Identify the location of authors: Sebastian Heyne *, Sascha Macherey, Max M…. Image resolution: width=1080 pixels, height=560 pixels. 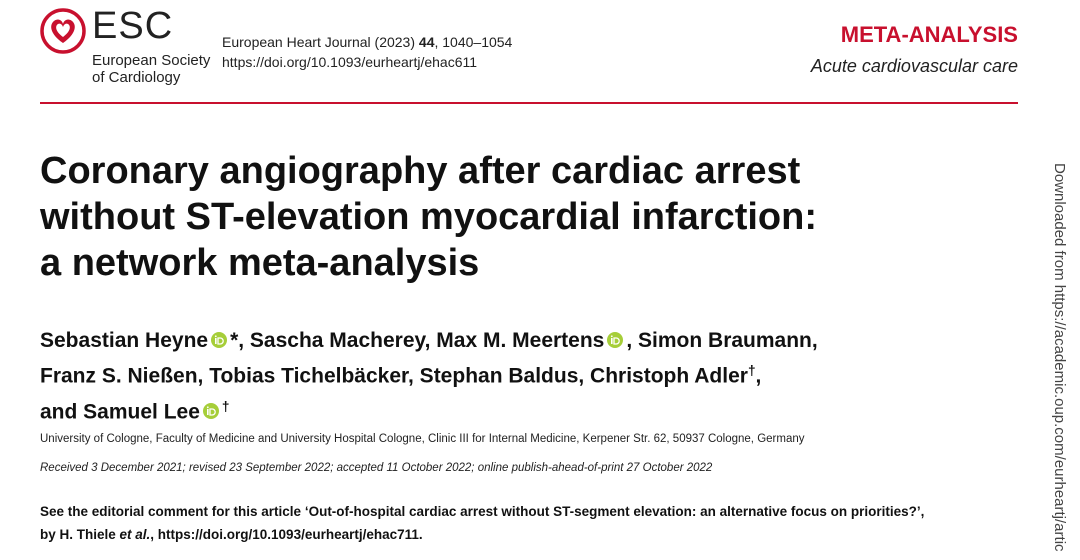
(429, 376).